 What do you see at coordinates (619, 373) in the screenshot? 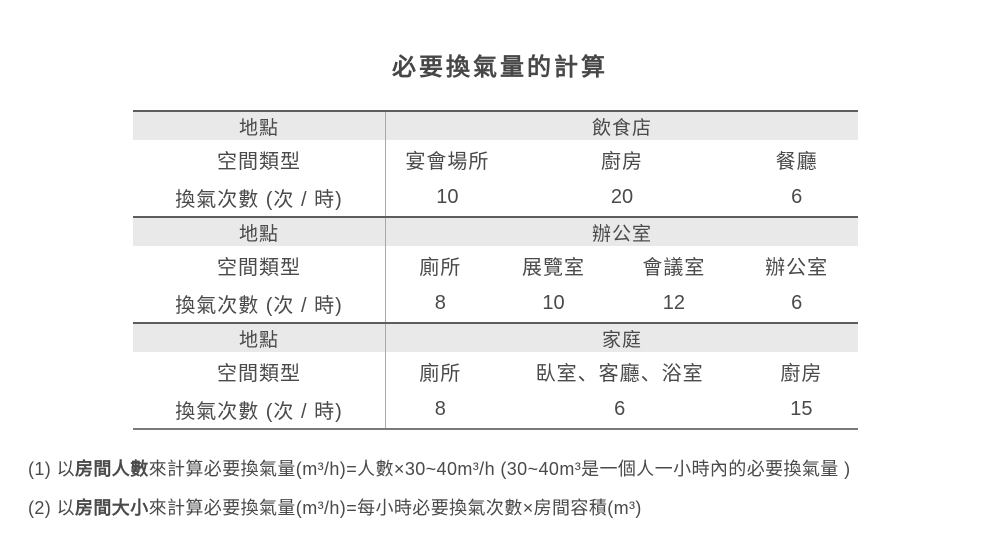
I see `space-type-cell: 臥室、客廳、浴室` at bounding box center [619, 373].